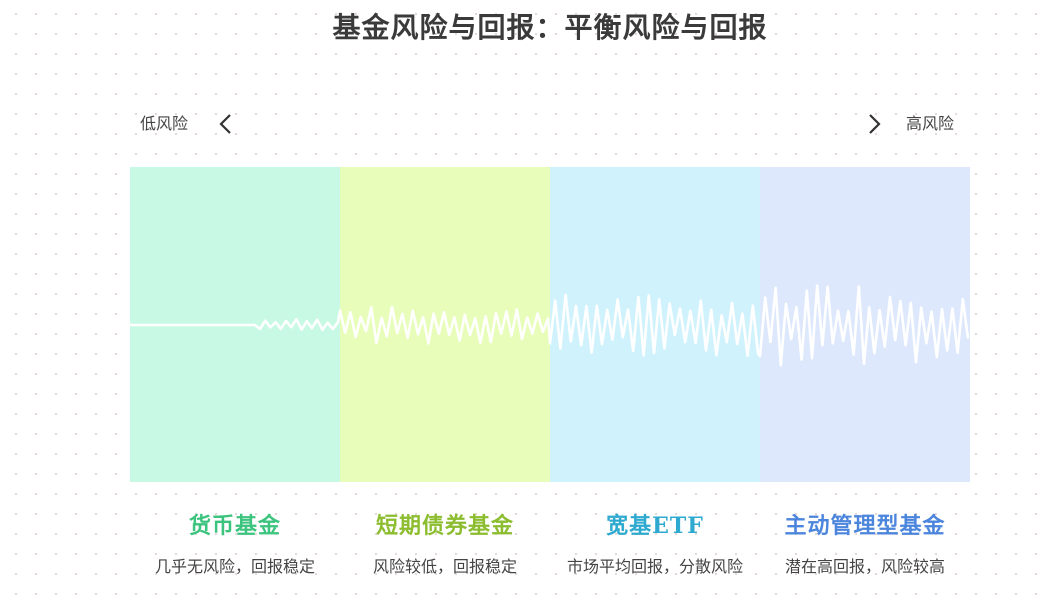 This screenshot has height=602, width=1045. What do you see at coordinates (655, 542) in the screenshot?
I see `caption-broad-etf: 宽基ETF 市场平均回报，分散风险` at bounding box center [655, 542].